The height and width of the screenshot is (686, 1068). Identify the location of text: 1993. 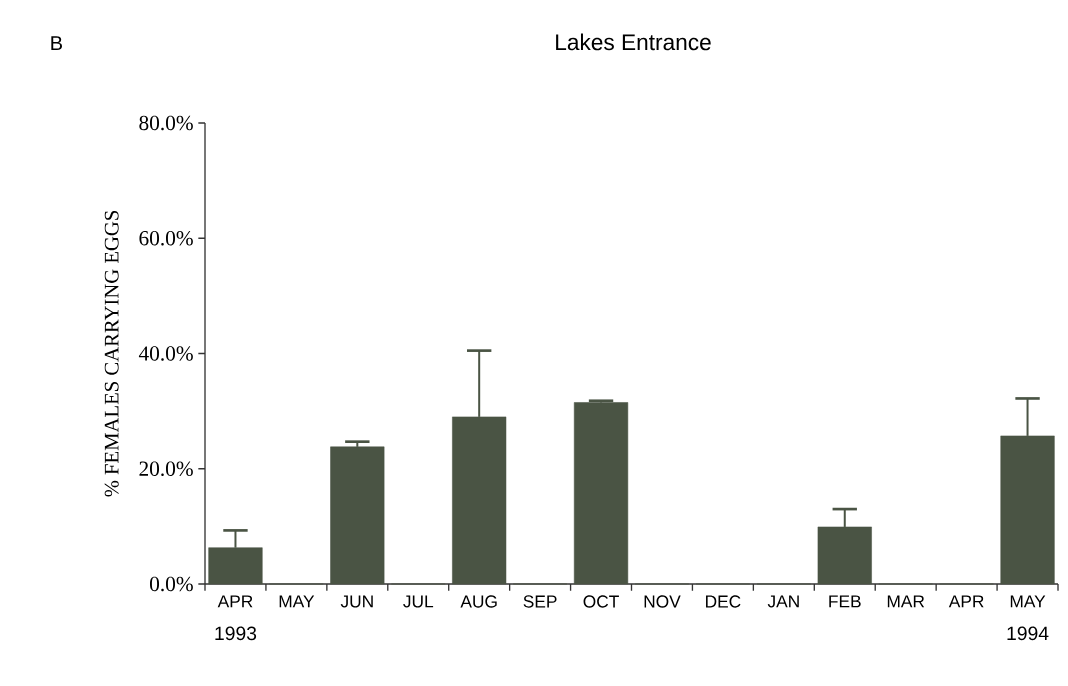
(236, 633).